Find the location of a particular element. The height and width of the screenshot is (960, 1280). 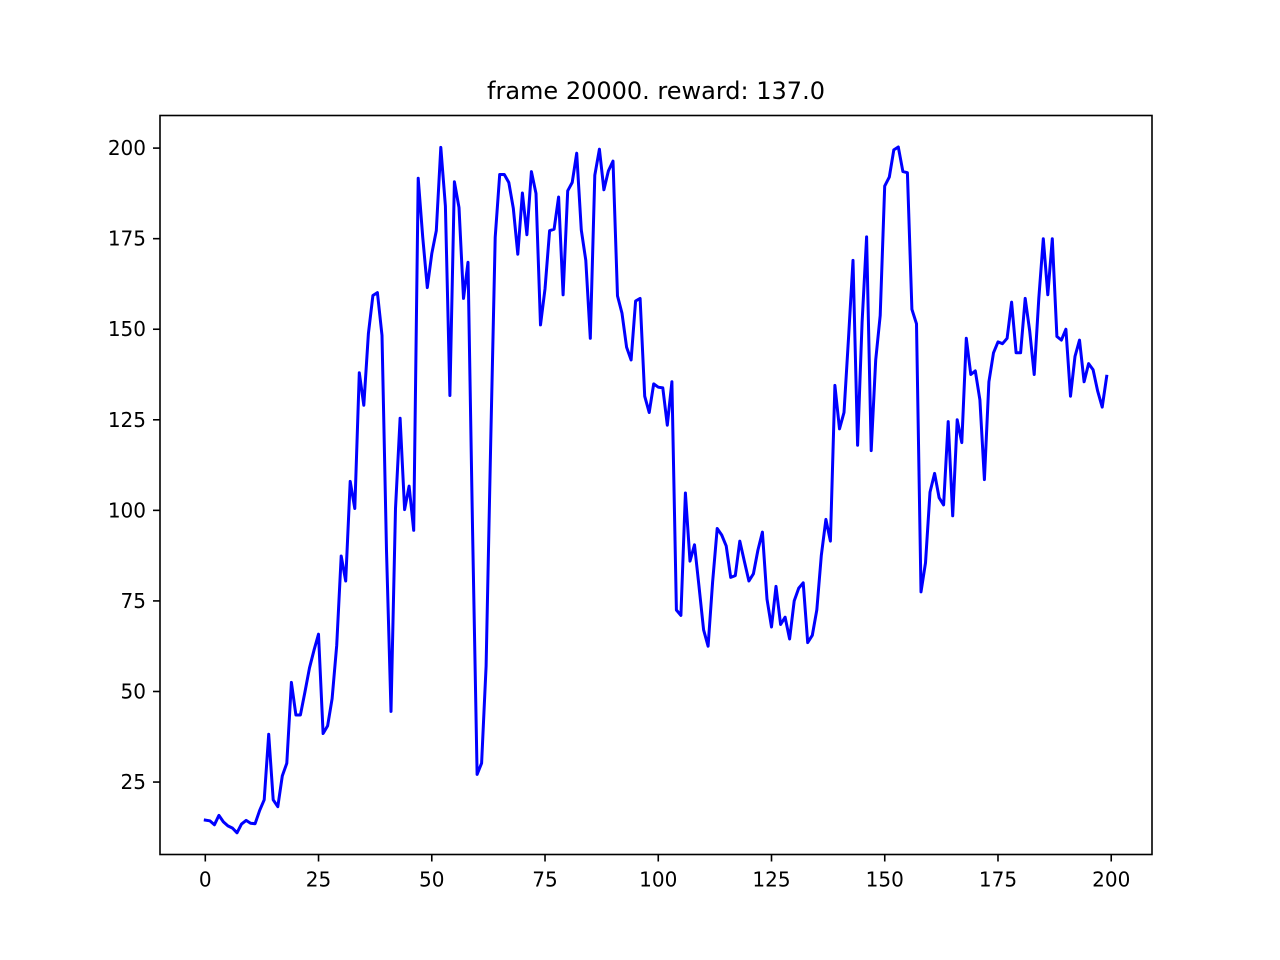

y-tick-label: 150 is located at coordinates (127, 329).